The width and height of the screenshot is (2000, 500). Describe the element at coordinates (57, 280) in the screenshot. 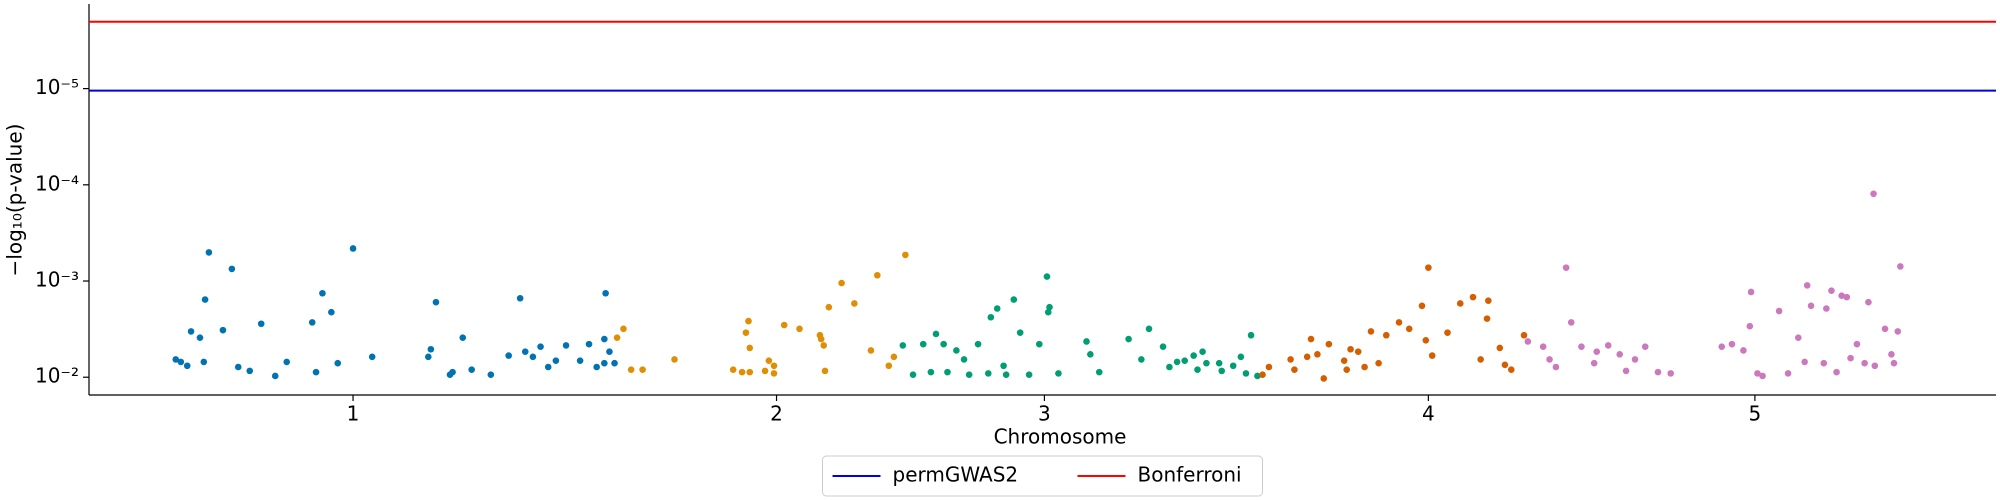

I see `y-tick-label: 10⁻³` at that location.